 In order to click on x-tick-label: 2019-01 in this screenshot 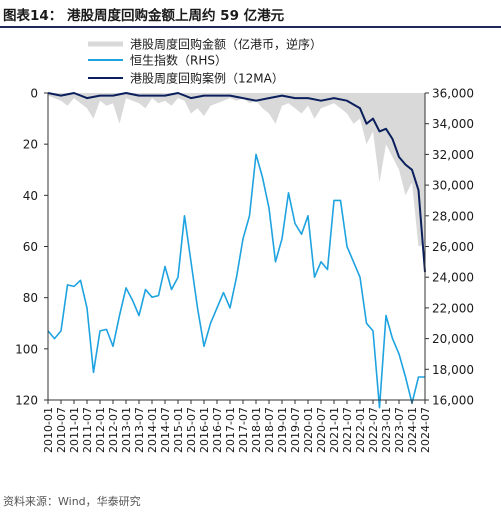, I will do `click(282, 430)`.